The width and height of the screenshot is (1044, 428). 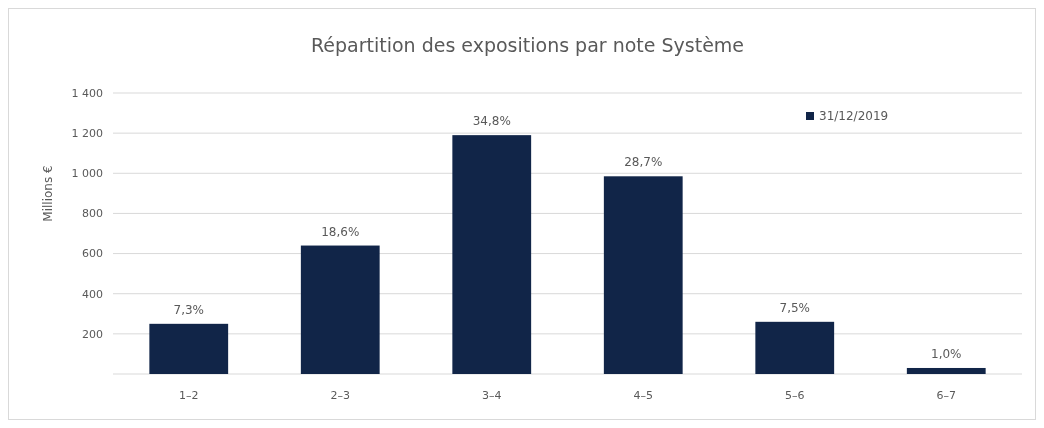 What do you see at coordinates (92, 294) in the screenshot?
I see `y-tick-label: 400` at bounding box center [92, 294].